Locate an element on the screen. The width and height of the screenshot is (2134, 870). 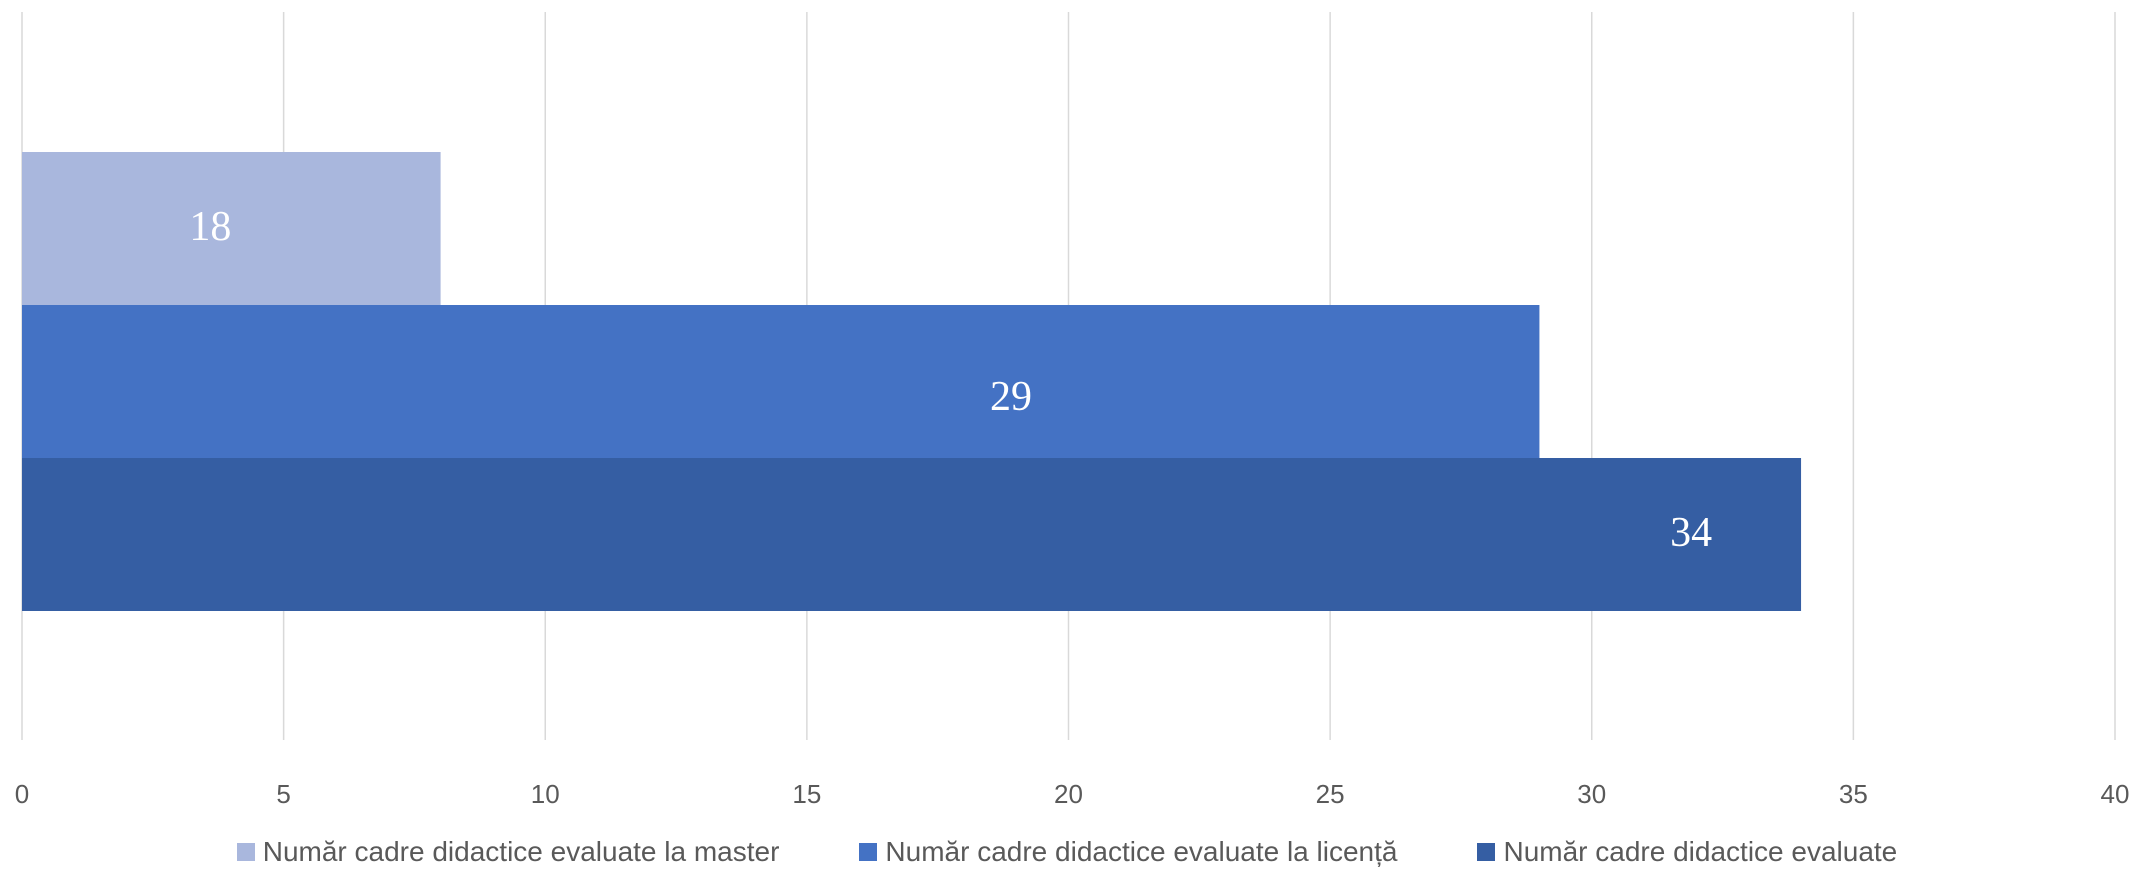
x-axis-ticks: 0 5 10 15 20 25 30 35 40 is located at coordinates (1072, 794).